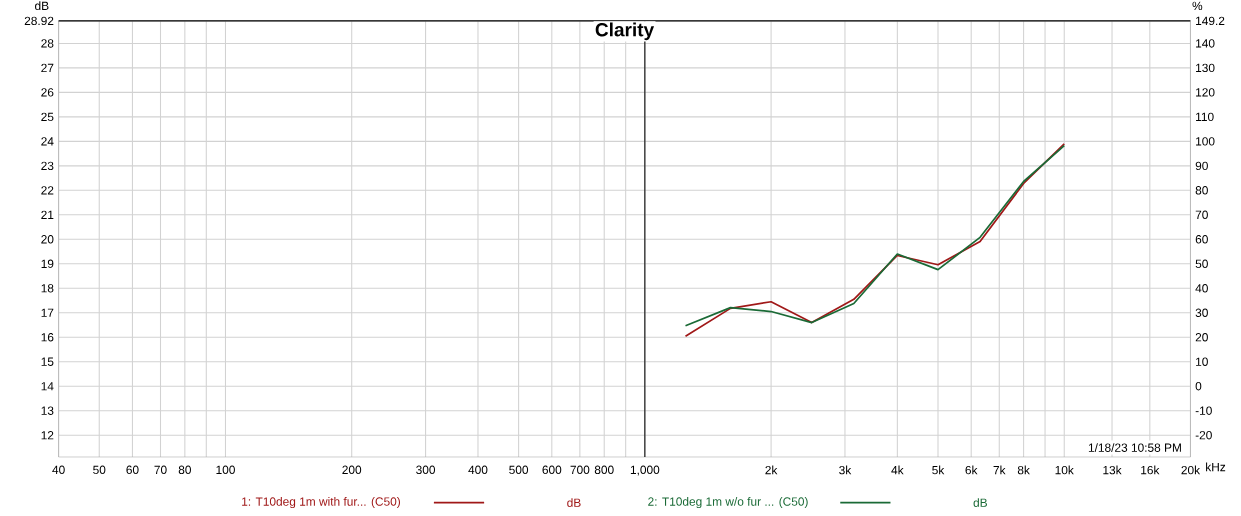 This screenshot has width=1241, height=516. I want to click on x-tick-label: 700, so click(580, 469).